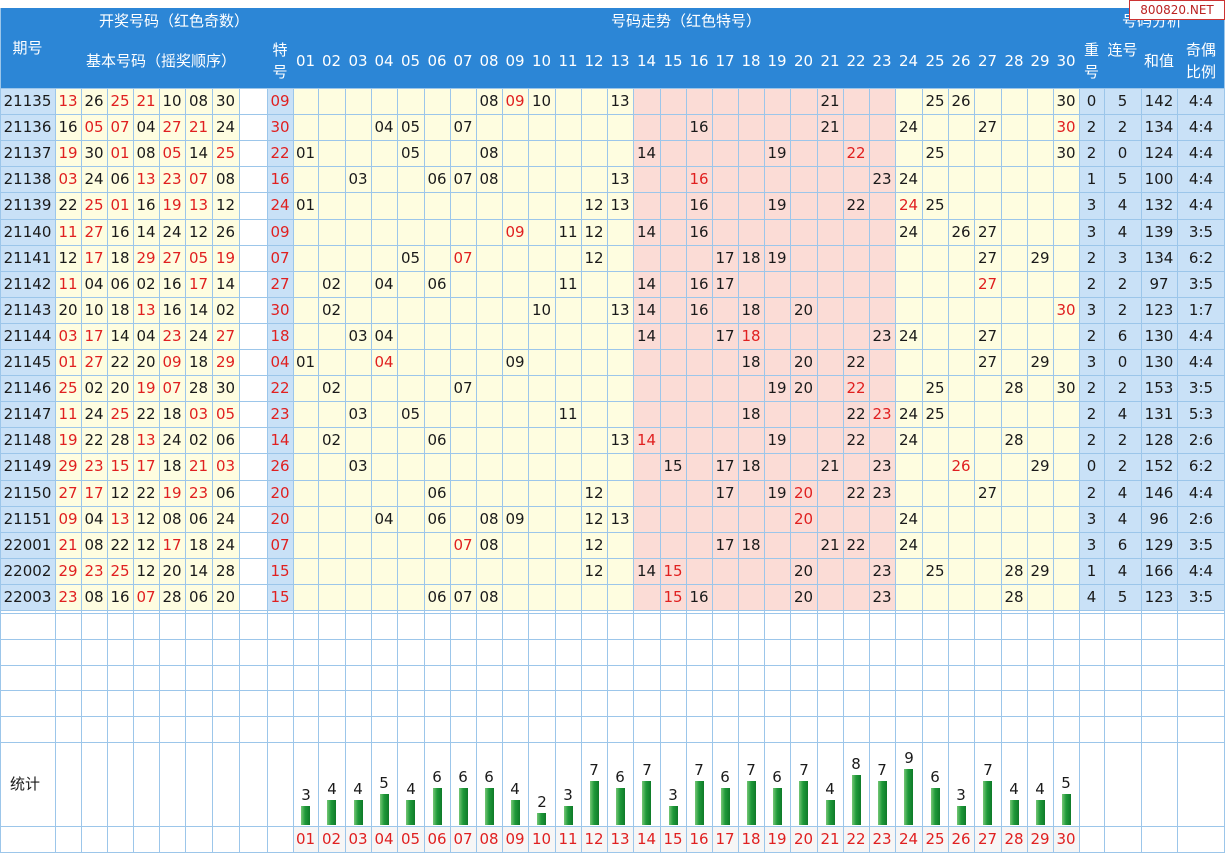 This screenshot has width=1225, height=858. I want to click on basic-number: 08, so click(146, 153).